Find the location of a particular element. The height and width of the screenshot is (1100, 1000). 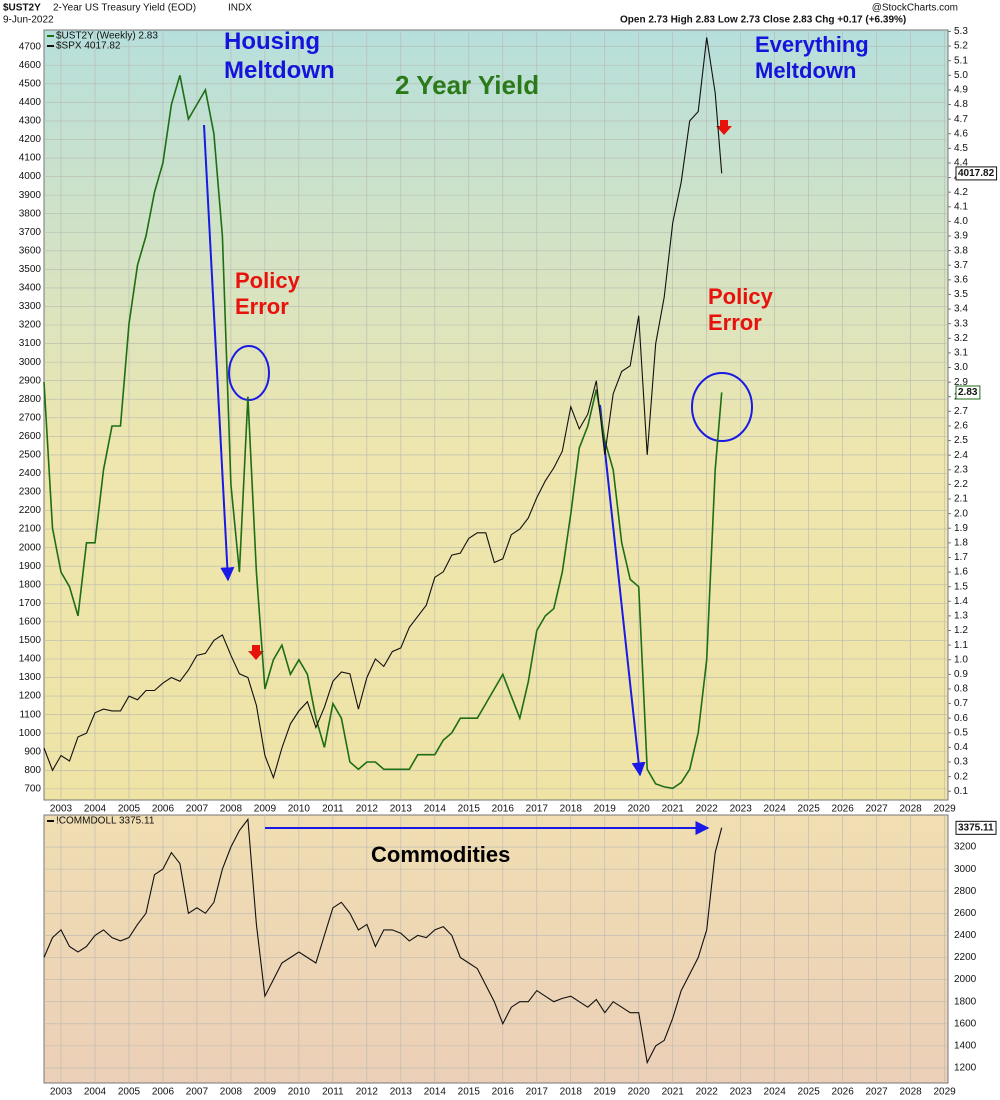

x-tick-label: 2015 is located at coordinates (469, 1092).